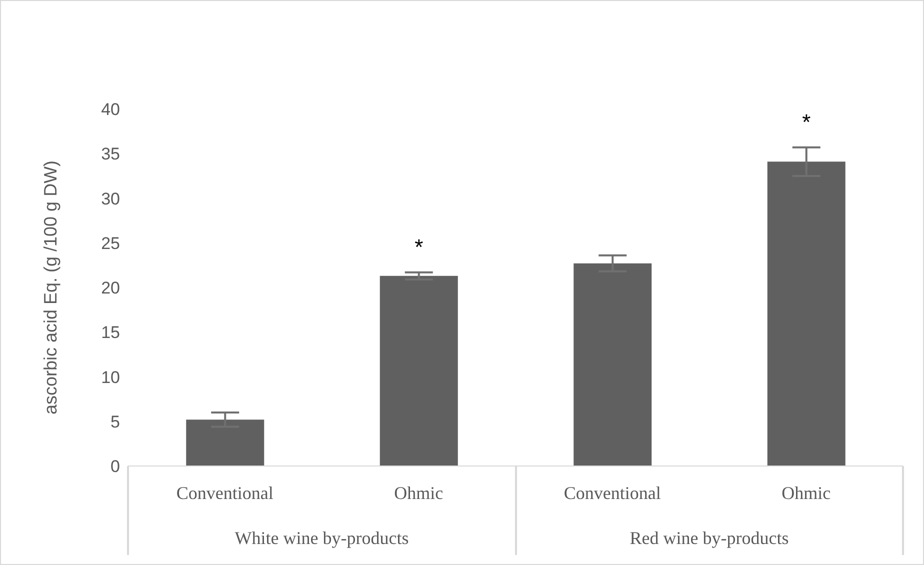 Image resolution: width=924 pixels, height=565 pixels. What do you see at coordinates (110, 377) in the screenshot?
I see `y-tick-label: 10` at bounding box center [110, 377].